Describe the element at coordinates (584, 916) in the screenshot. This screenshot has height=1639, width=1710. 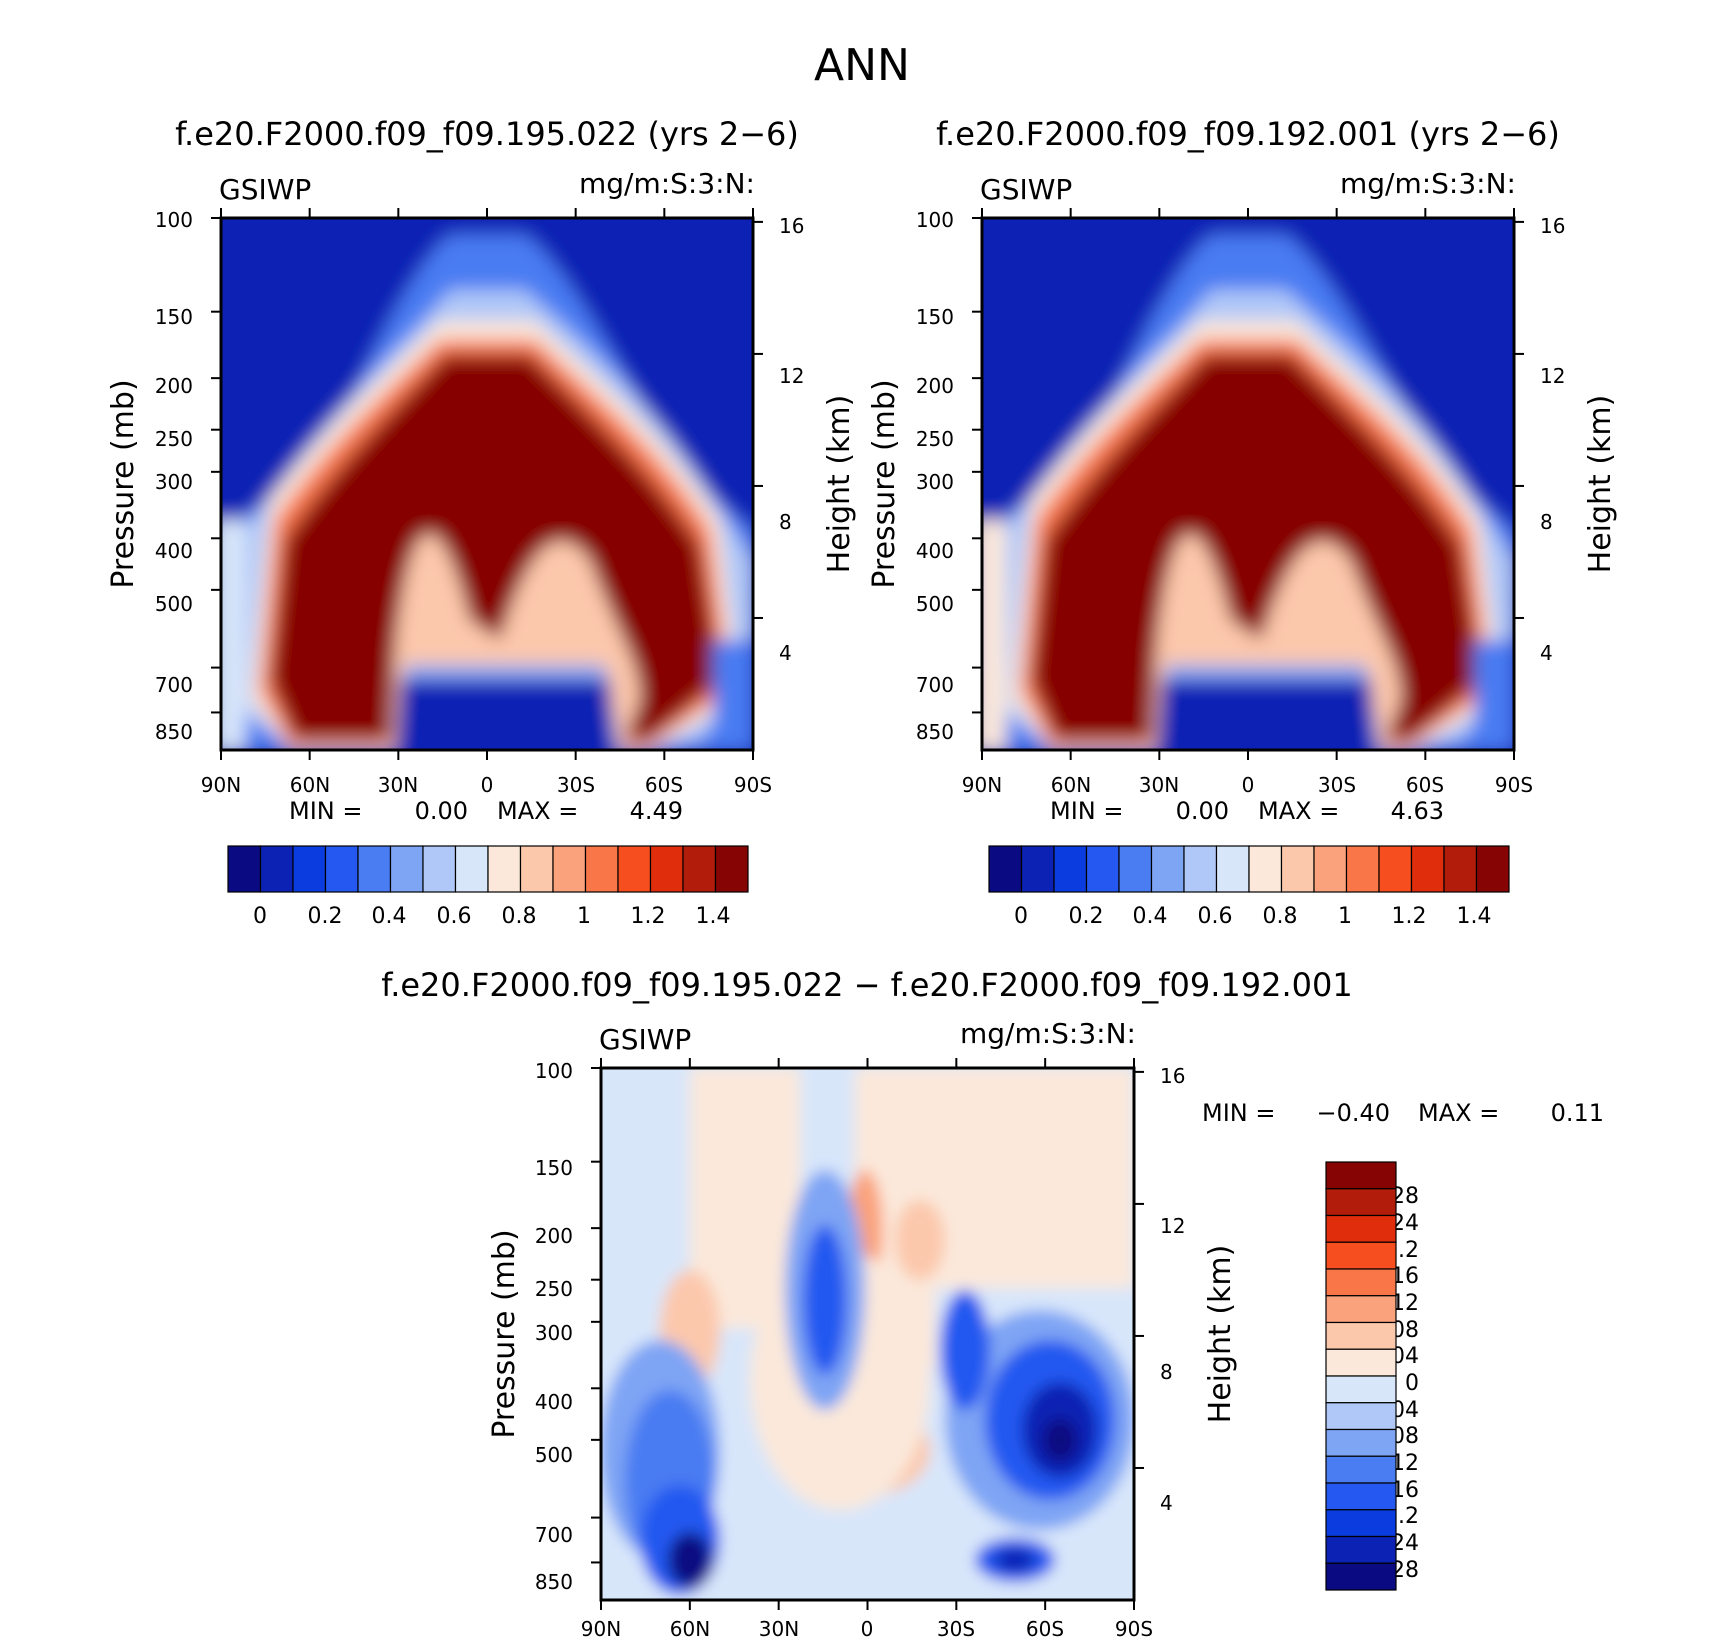
I see `panel-a-cbar-label: 1` at that location.